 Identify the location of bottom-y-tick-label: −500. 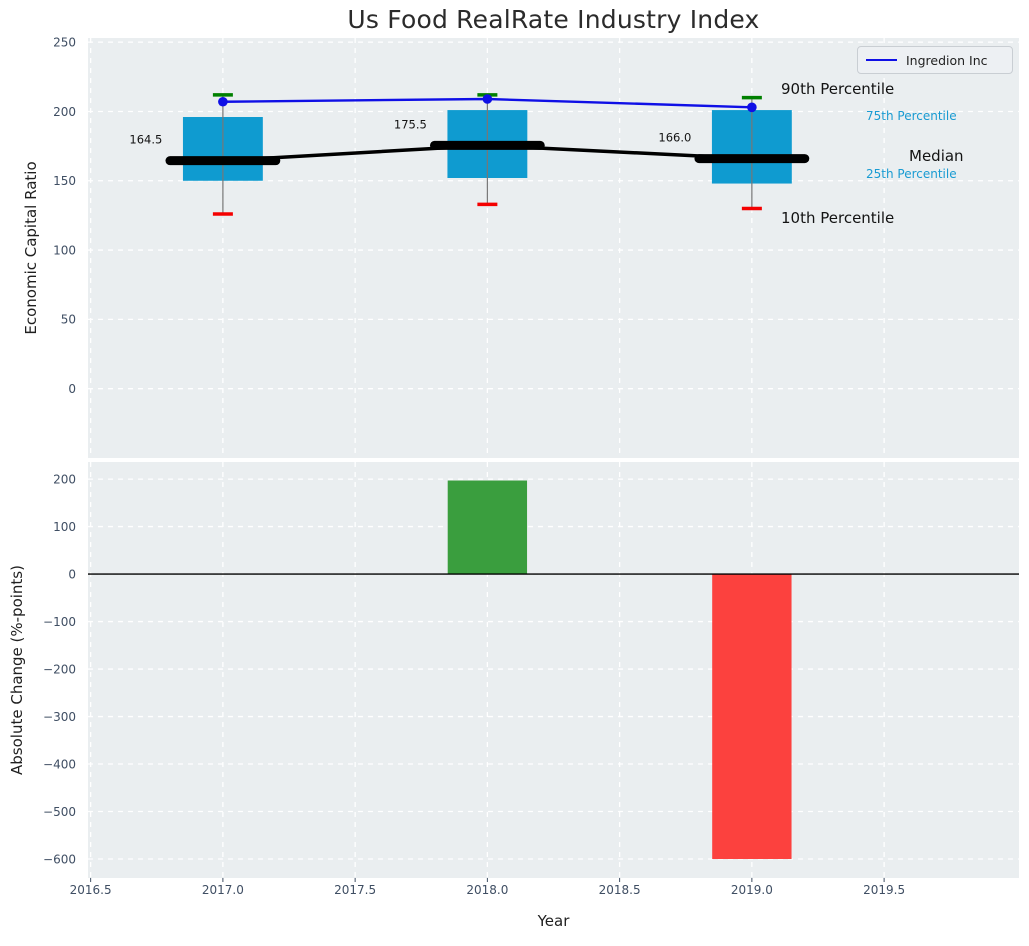
(59, 812).